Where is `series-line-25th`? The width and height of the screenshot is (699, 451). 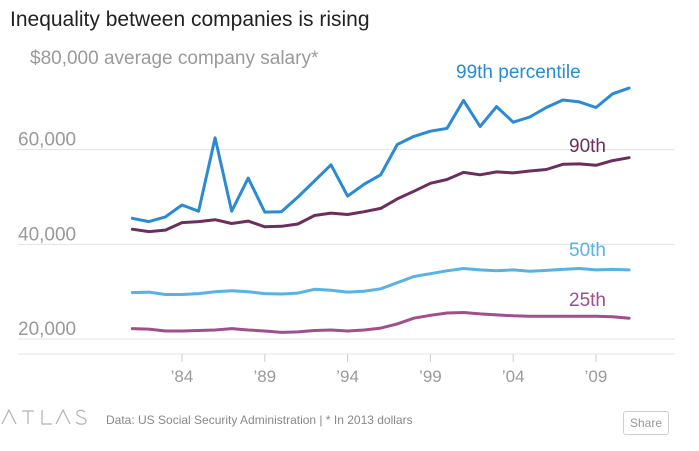
series-line-25th is located at coordinates (380, 322).